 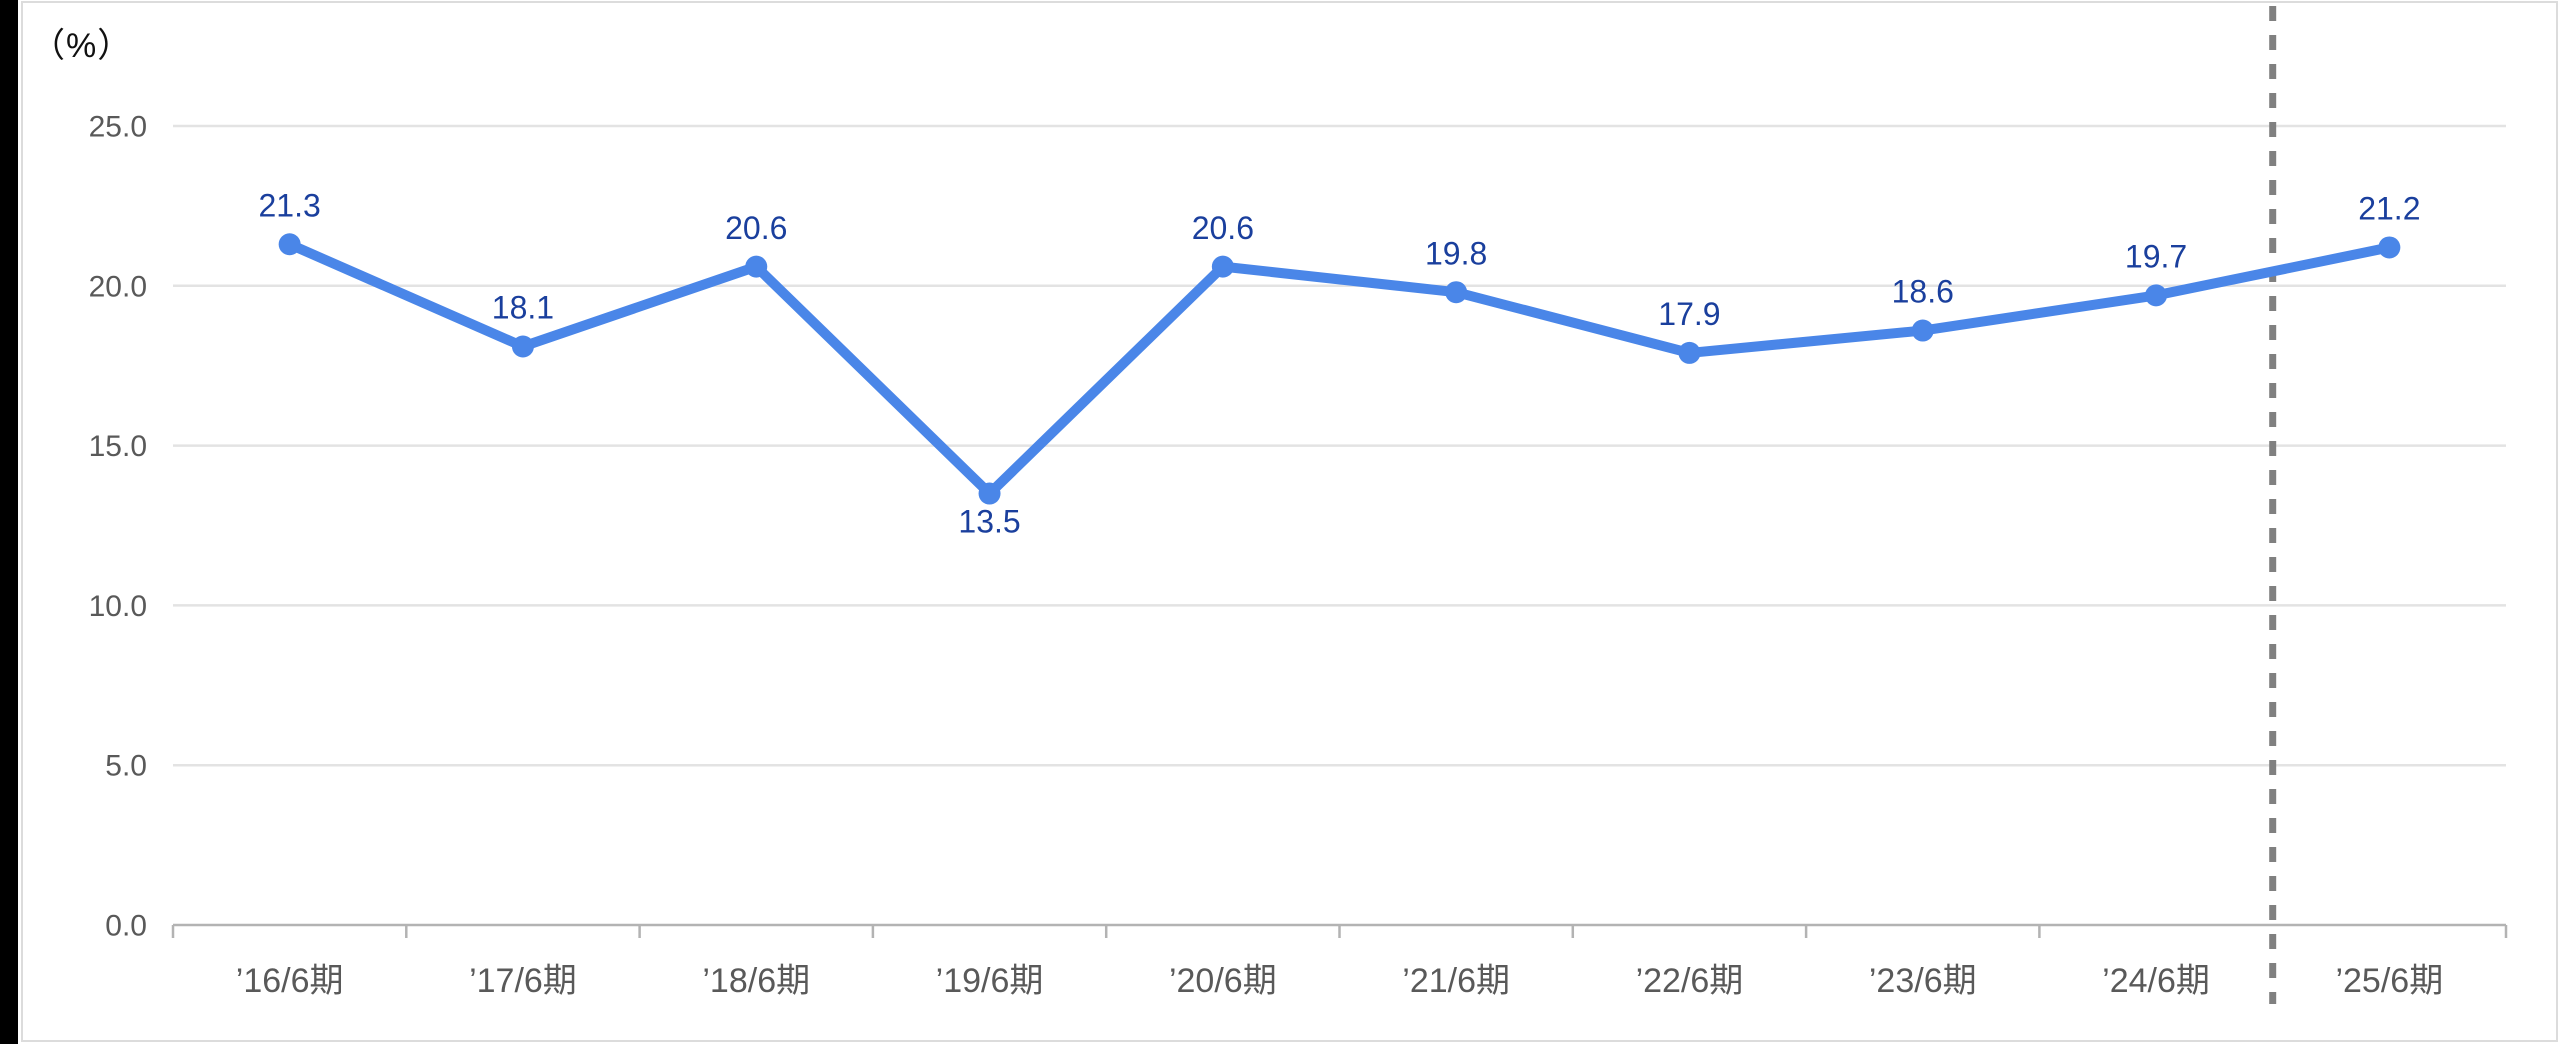 What do you see at coordinates (1223, 981) in the screenshot?
I see `x-tick-label: ’20/6期` at bounding box center [1223, 981].